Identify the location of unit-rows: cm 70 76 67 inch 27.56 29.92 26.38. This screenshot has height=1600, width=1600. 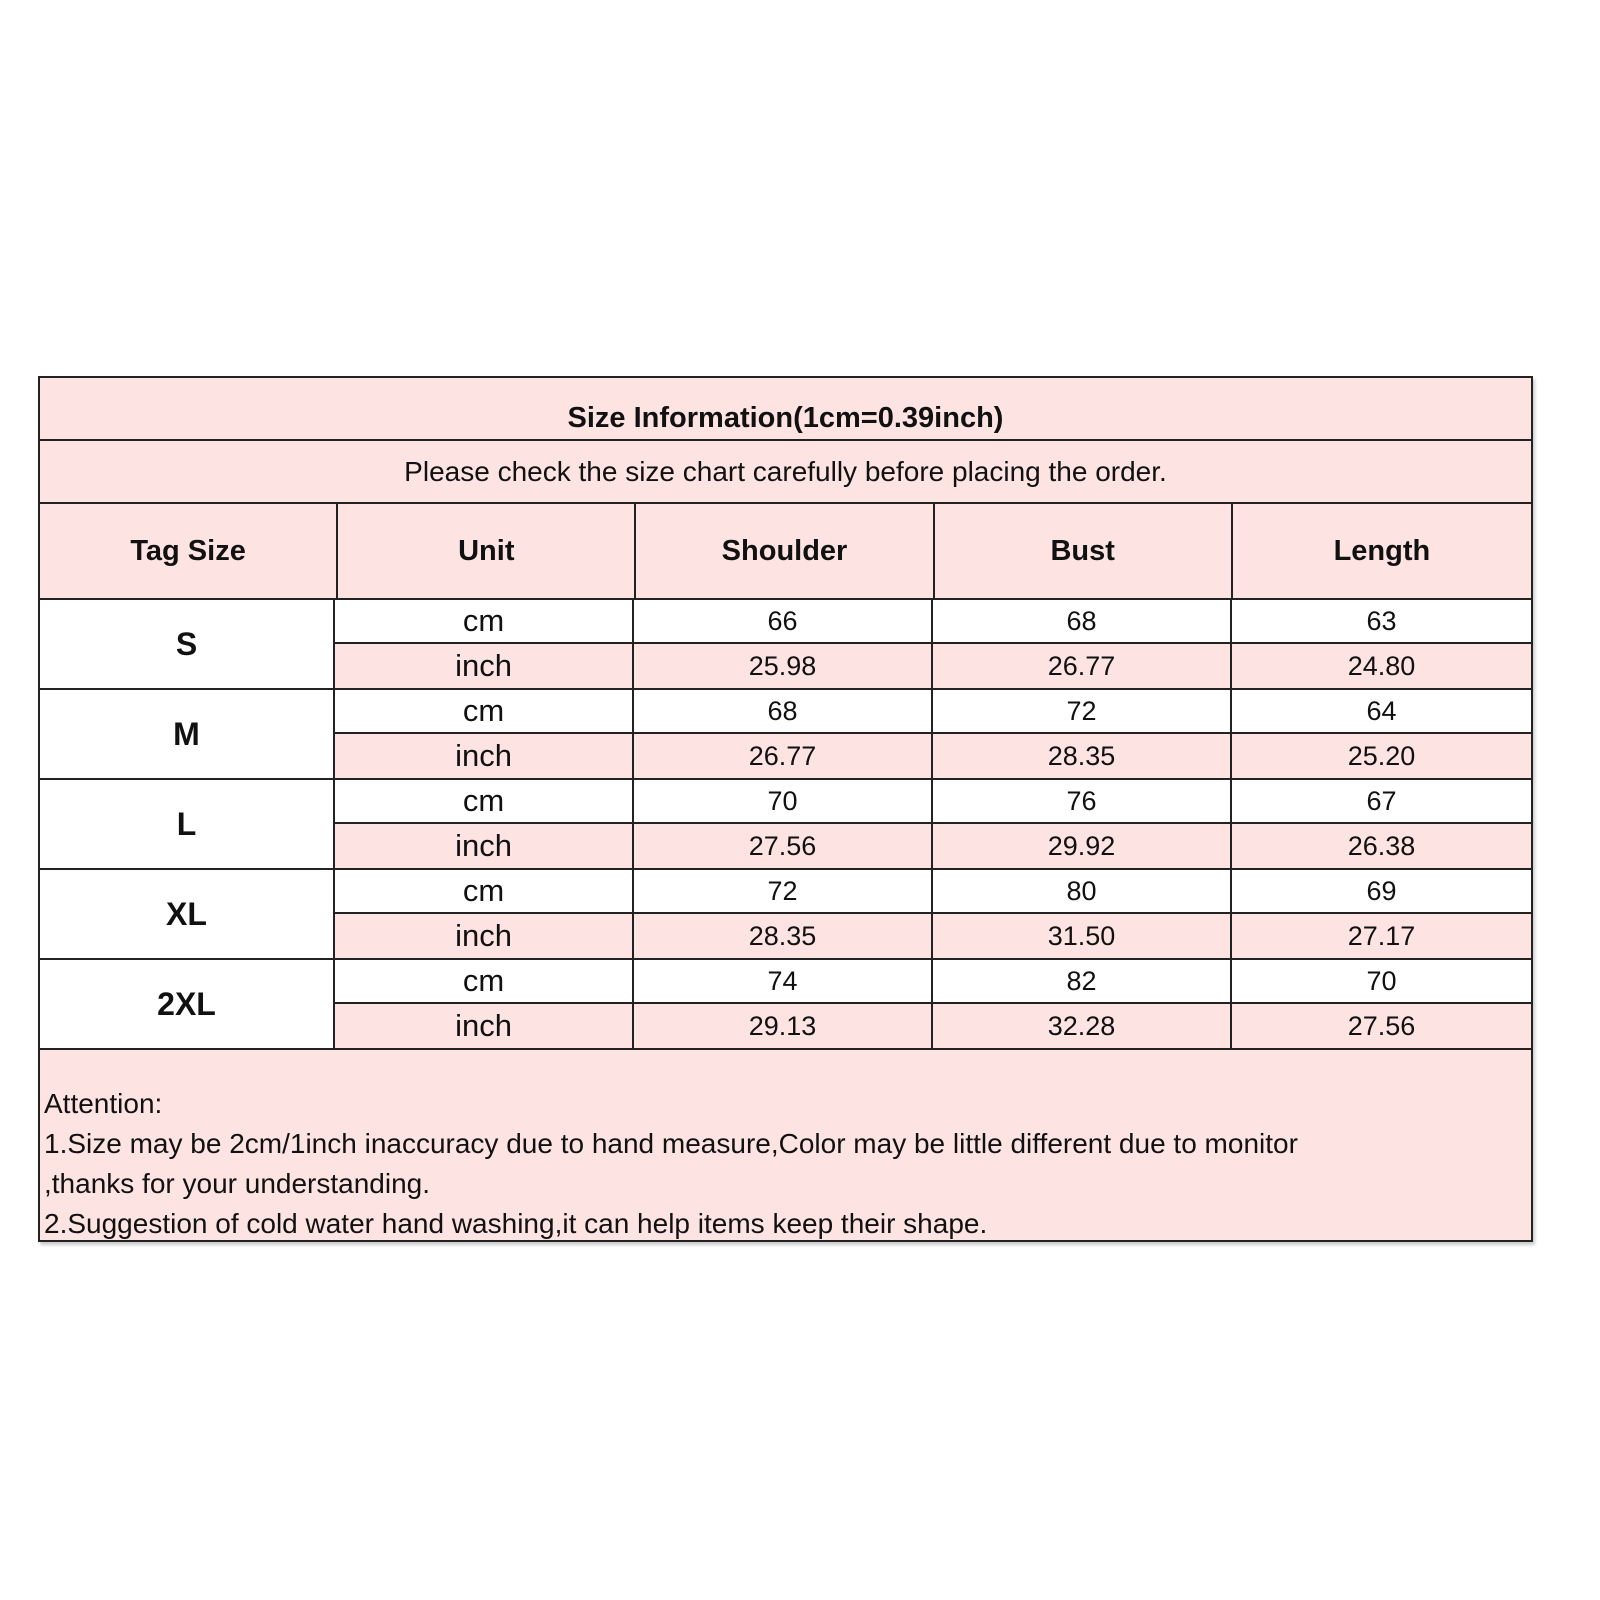
(933, 824).